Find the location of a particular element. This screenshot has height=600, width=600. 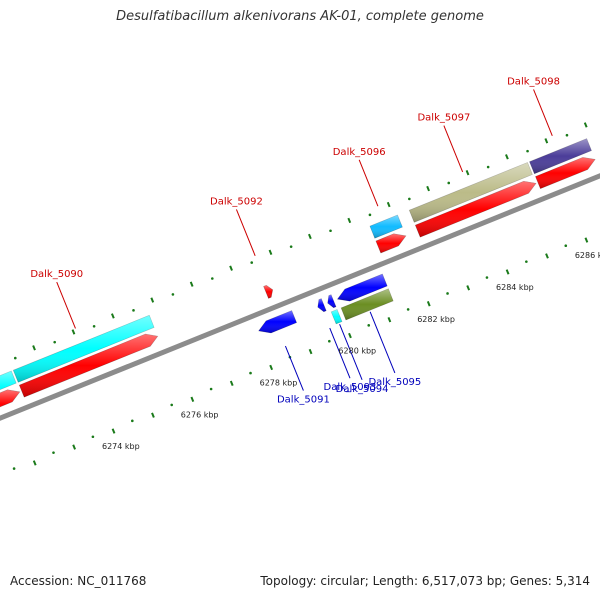

gene-label-dalk_5095: Dalk_5095 is located at coordinates (394, 382).